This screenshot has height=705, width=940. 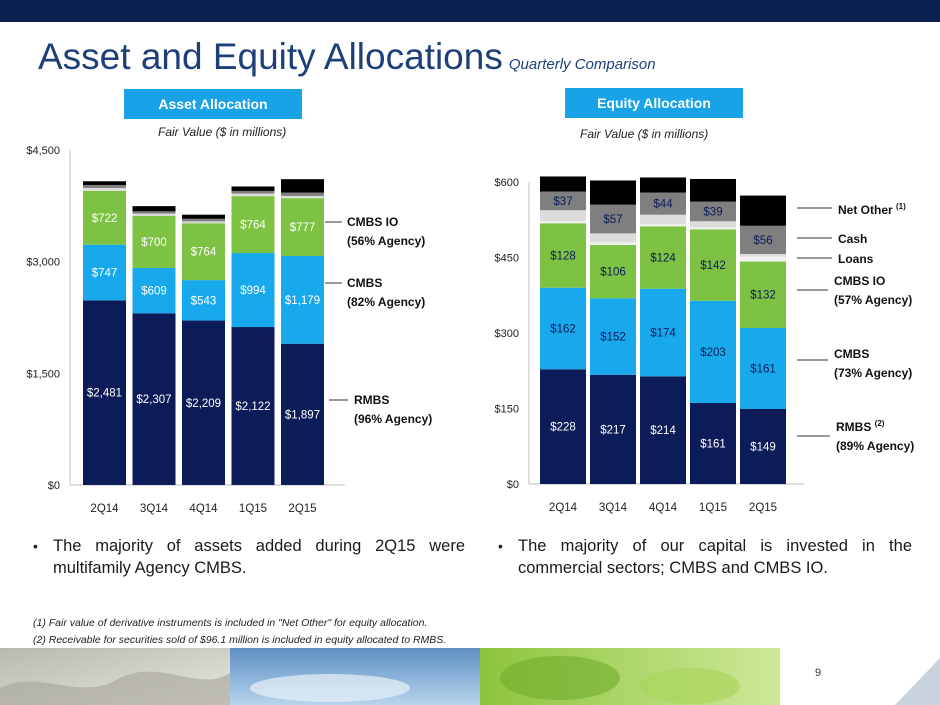 I want to click on bar-data-label: $132, so click(x=763, y=296).